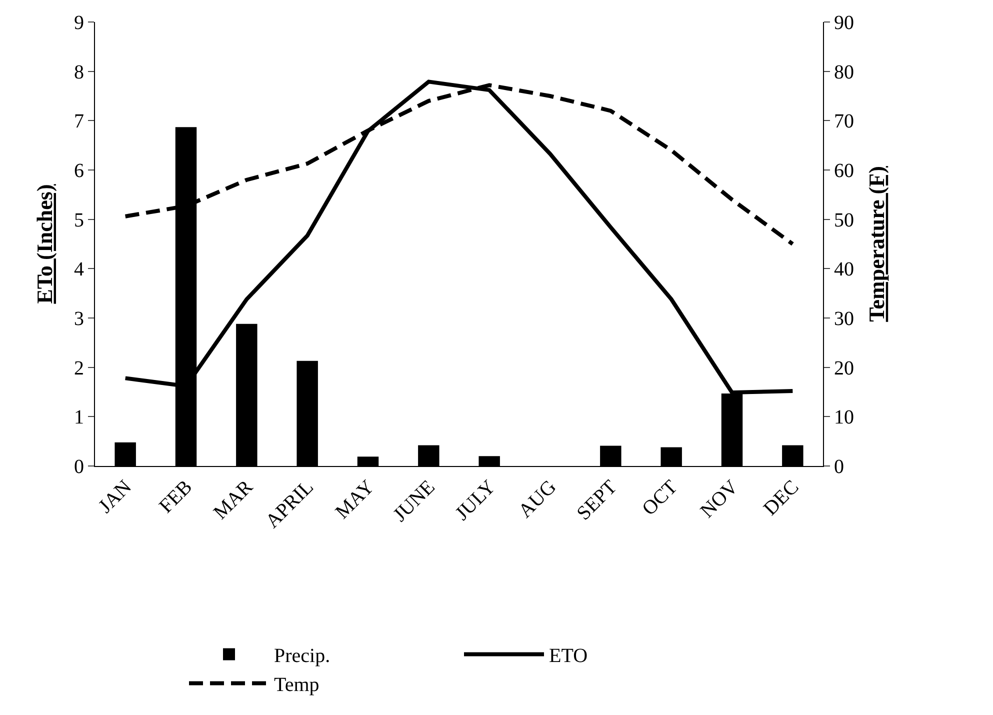 This screenshot has height=715, width=993. I want to click on y2-tick-label: 30, so click(844, 319).